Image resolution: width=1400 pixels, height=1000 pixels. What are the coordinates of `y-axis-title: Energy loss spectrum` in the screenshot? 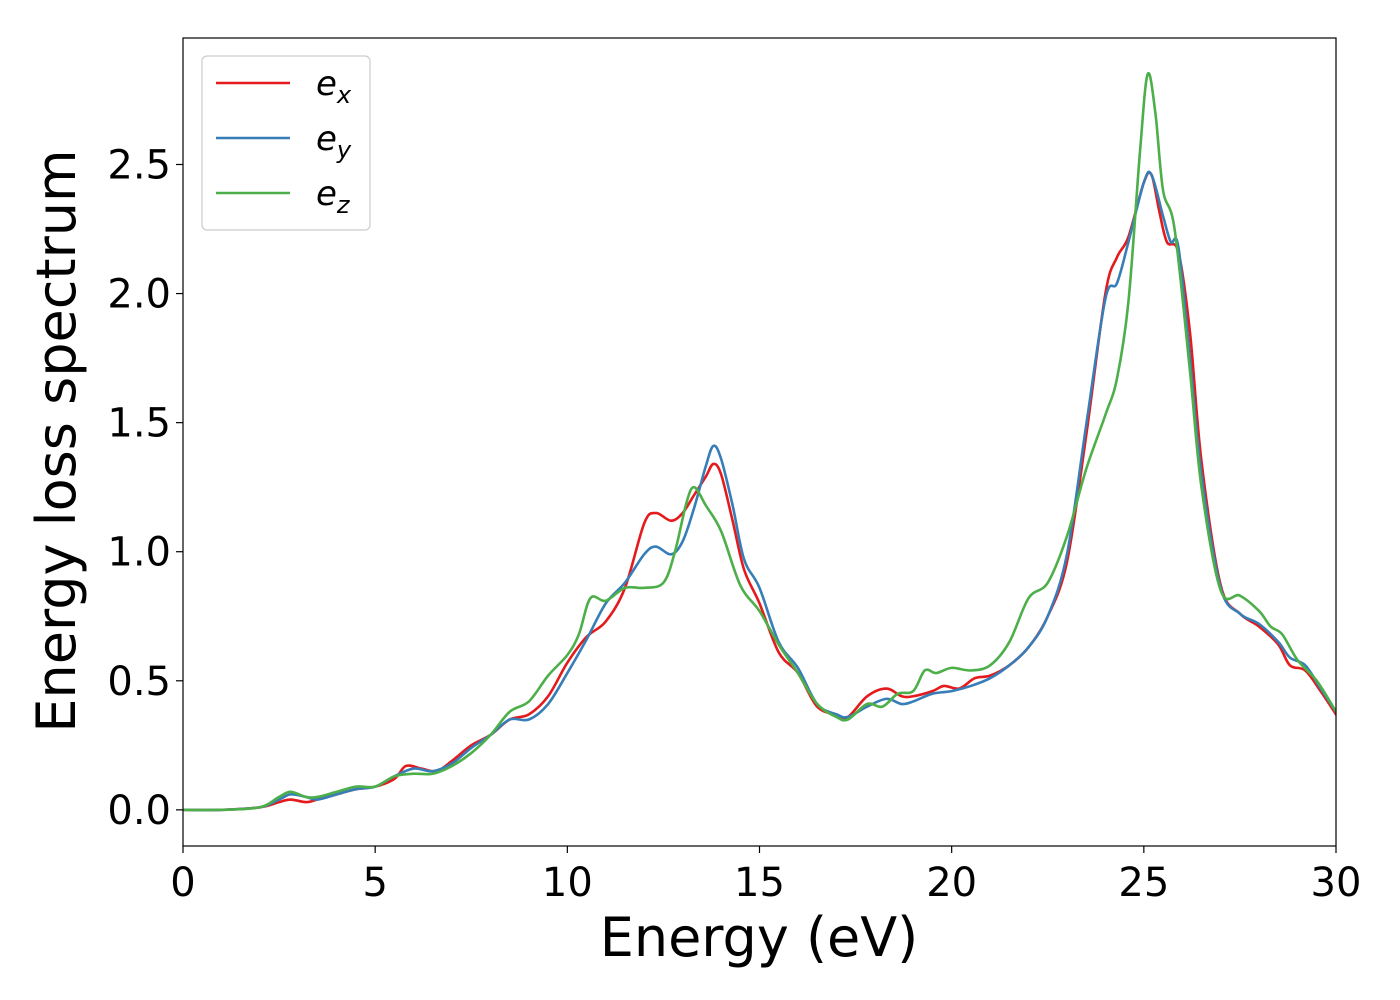 It's located at (56, 440).